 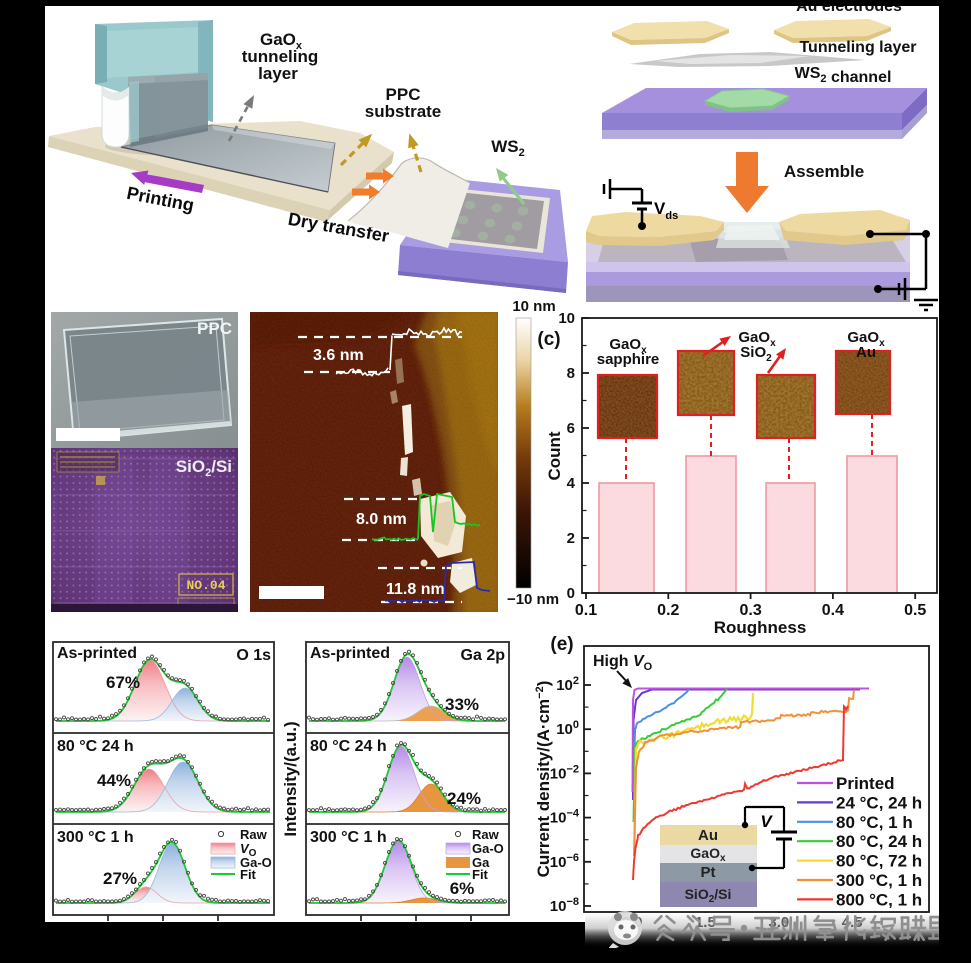 What do you see at coordinates (566, 318) in the screenshot?
I see `svg-text: 10` at bounding box center [566, 318].